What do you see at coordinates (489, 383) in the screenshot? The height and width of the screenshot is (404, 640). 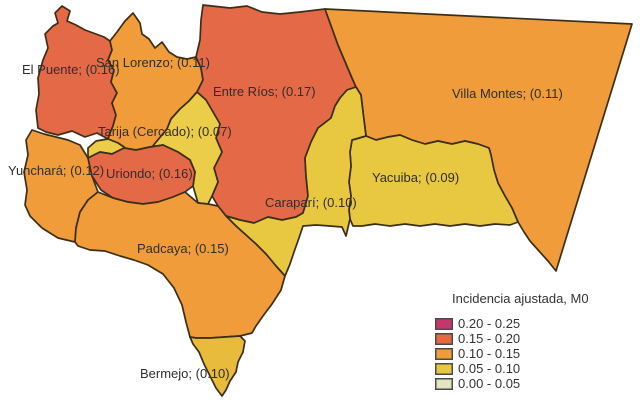 I see `legend-item-label: 0.00 - 0.05` at bounding box center [489, 383].